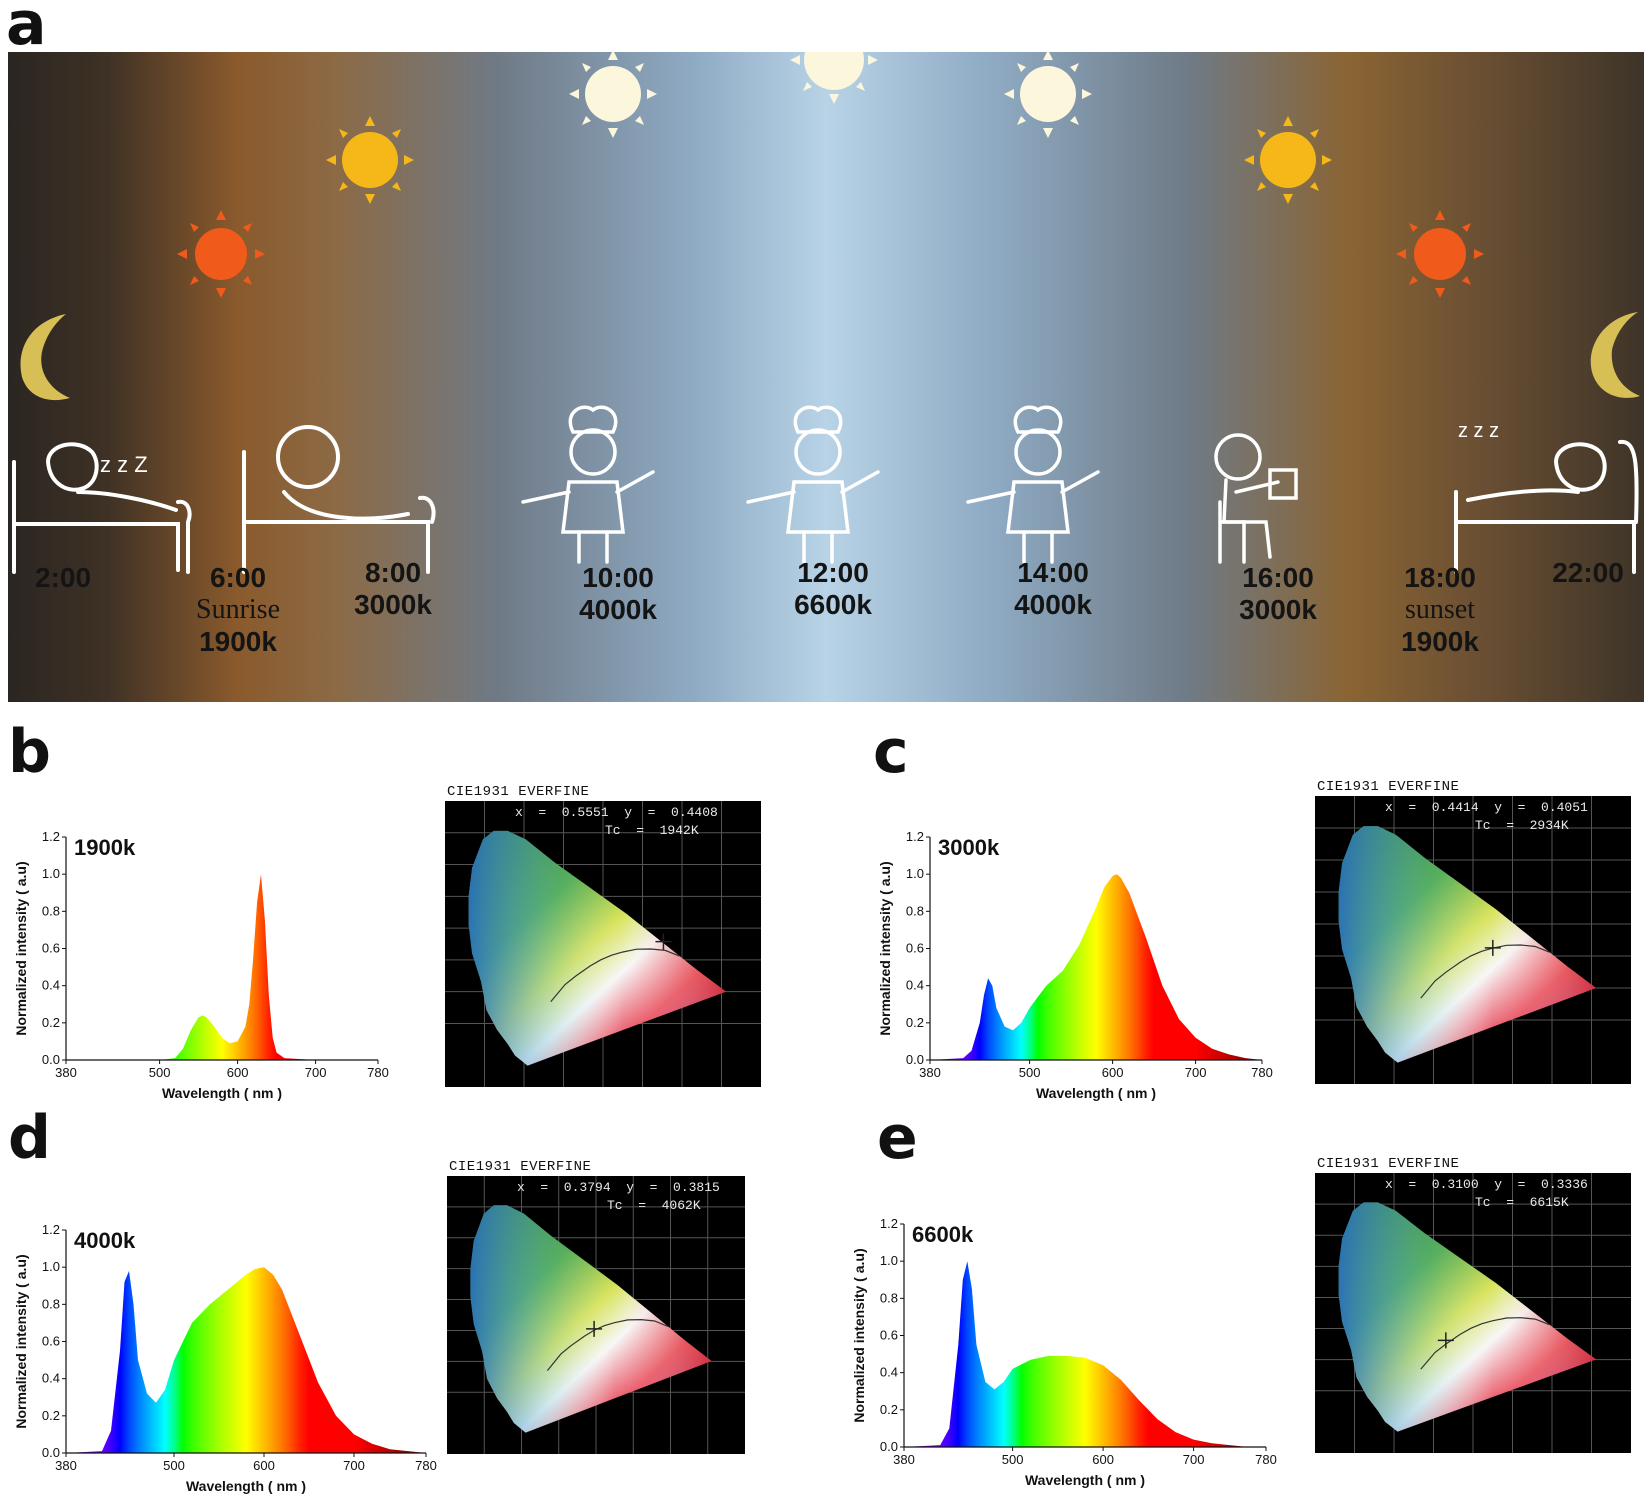 The height and width of the screenshot is (1507, 1649). I want to click on axis-lines, so click(221, 949).